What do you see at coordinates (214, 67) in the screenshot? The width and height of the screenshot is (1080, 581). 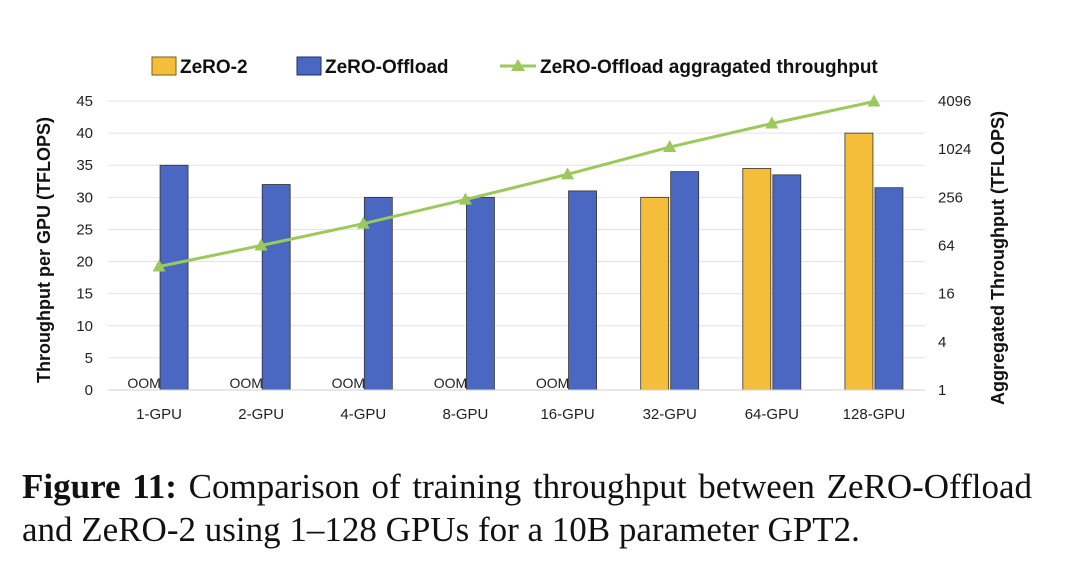 I see `legend-label-zero2: ZeRO-2` at bounding box center [214, 67].